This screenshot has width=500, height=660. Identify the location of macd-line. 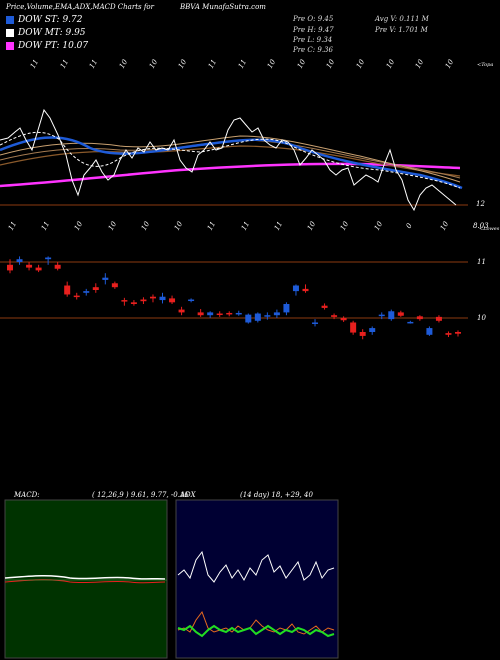
(85, 577).